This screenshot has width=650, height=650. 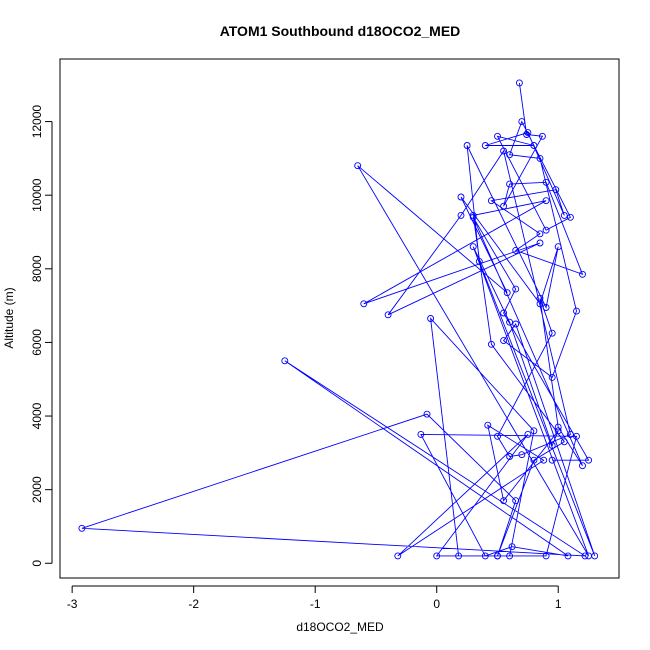 What do you see at coordinates (37, 415) in the screenshot?
I see `y-tick-label: 4000` at bounding box center [37, 415].